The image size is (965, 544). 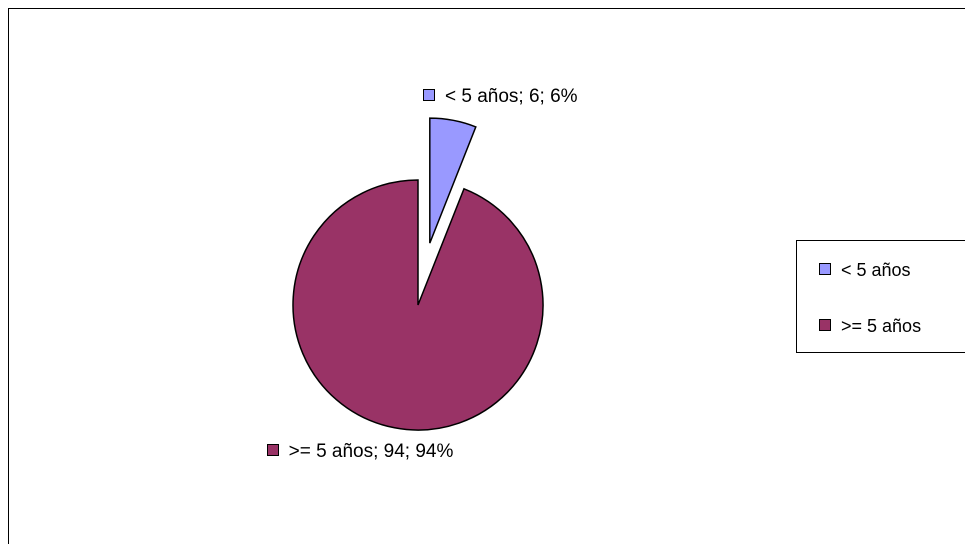 What do you see at coordinates (876, 270) in the screenshot?
I see `label-text: < 5 años` at bounding box center [876, 270].